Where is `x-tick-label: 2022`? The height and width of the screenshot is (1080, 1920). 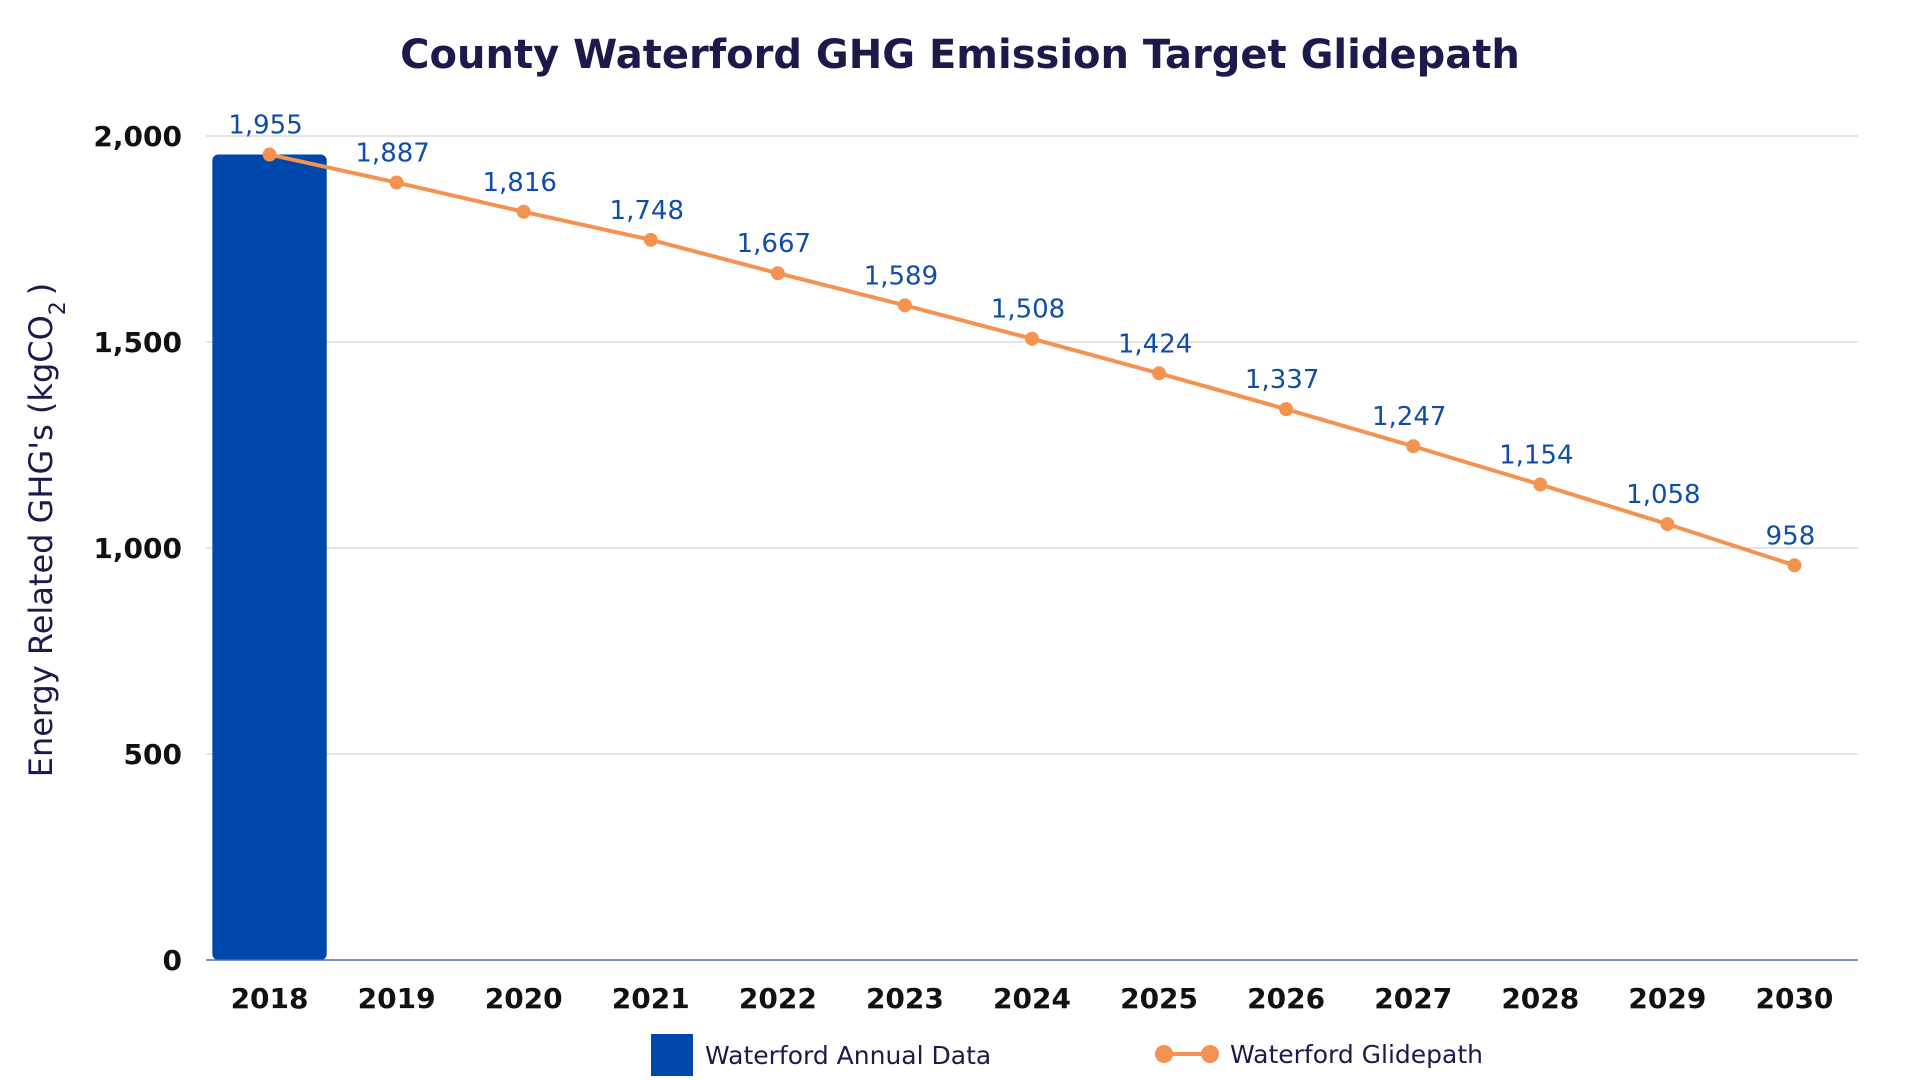
x-tick-label: 2022 is located at coordinates (778, 998).